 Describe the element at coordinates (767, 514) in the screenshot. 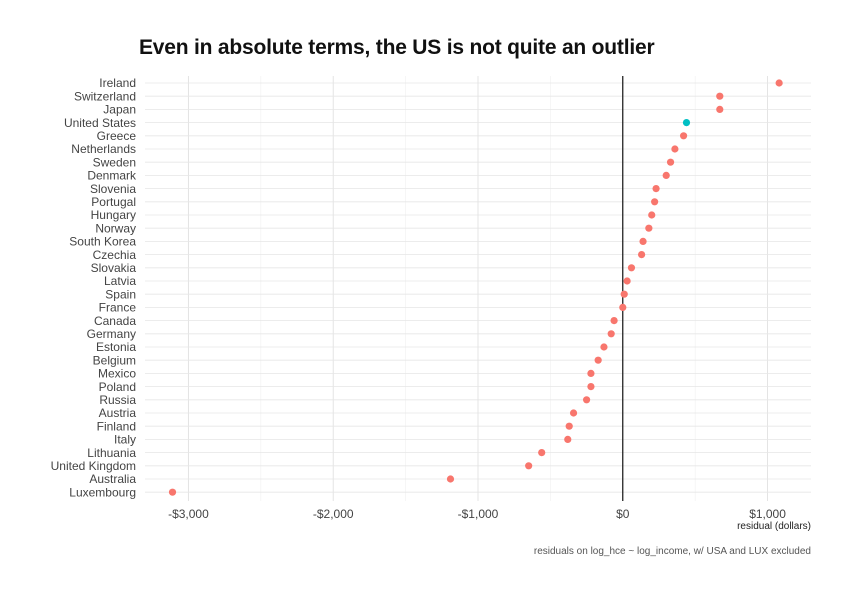

I see `x-tick-label: $1,000` at that location.